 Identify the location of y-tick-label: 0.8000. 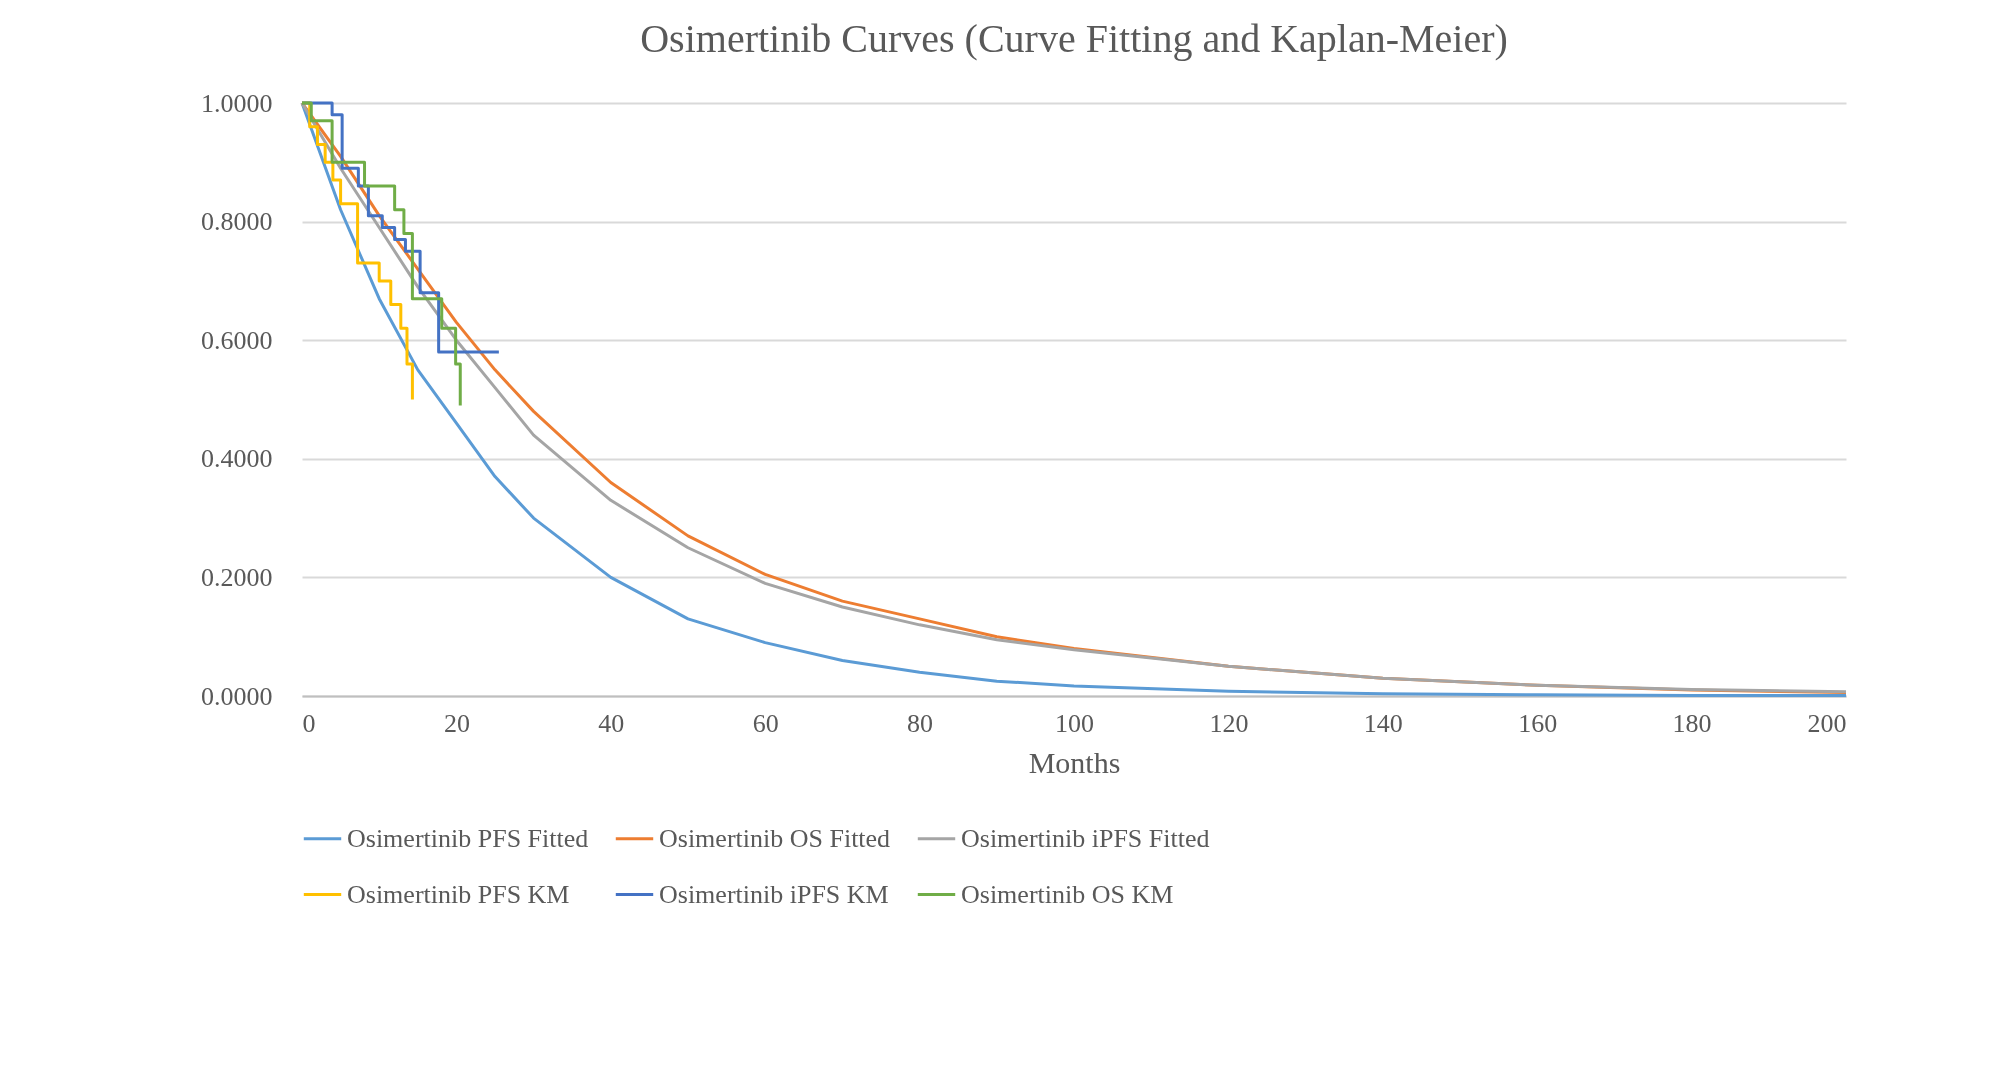
(237, 222).